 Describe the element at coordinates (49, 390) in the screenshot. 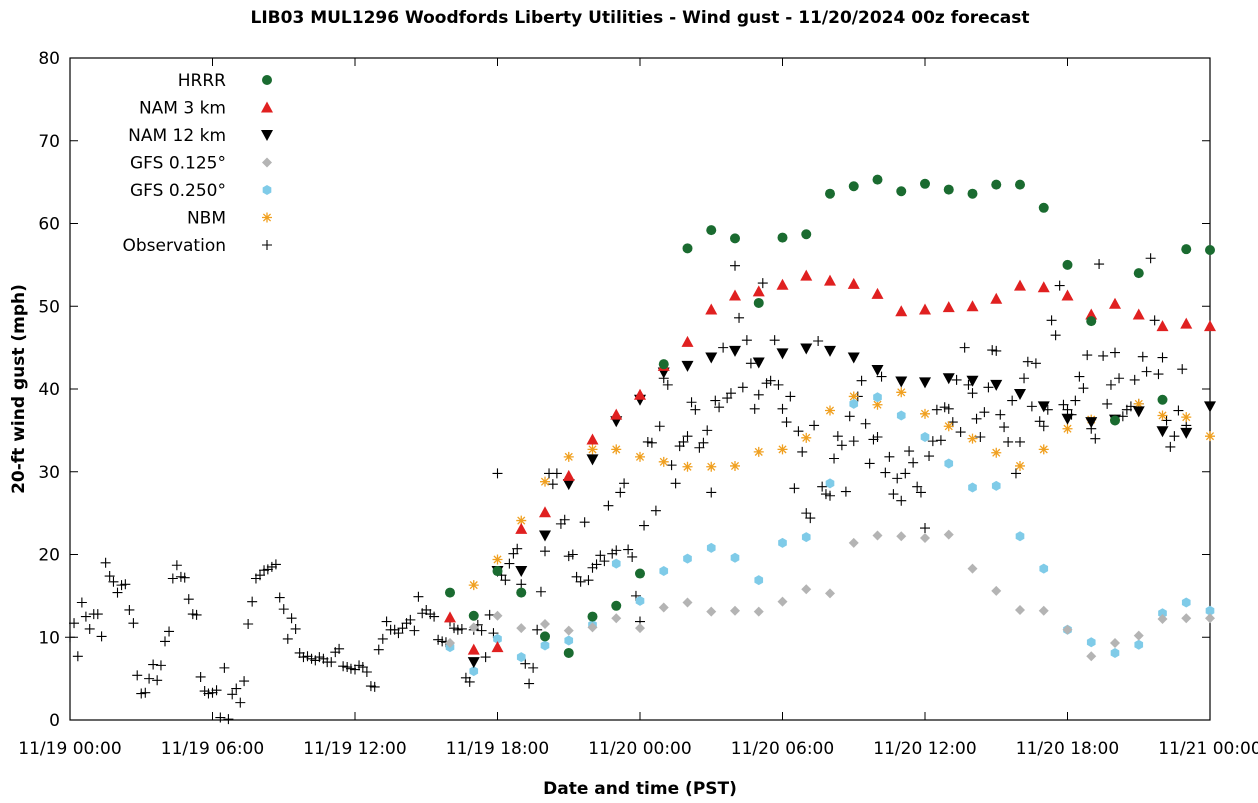

I see `y-tick-label: 40` at that location.